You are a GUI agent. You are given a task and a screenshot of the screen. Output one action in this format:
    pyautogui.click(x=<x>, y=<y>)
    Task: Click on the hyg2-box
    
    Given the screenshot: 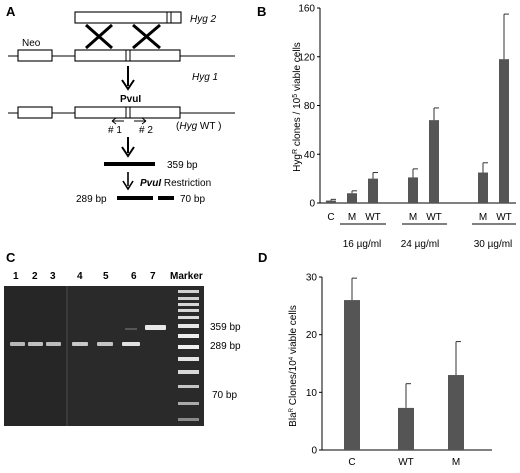 What is the action you would take?
    pyautogui.click(x=128, y=17)
    